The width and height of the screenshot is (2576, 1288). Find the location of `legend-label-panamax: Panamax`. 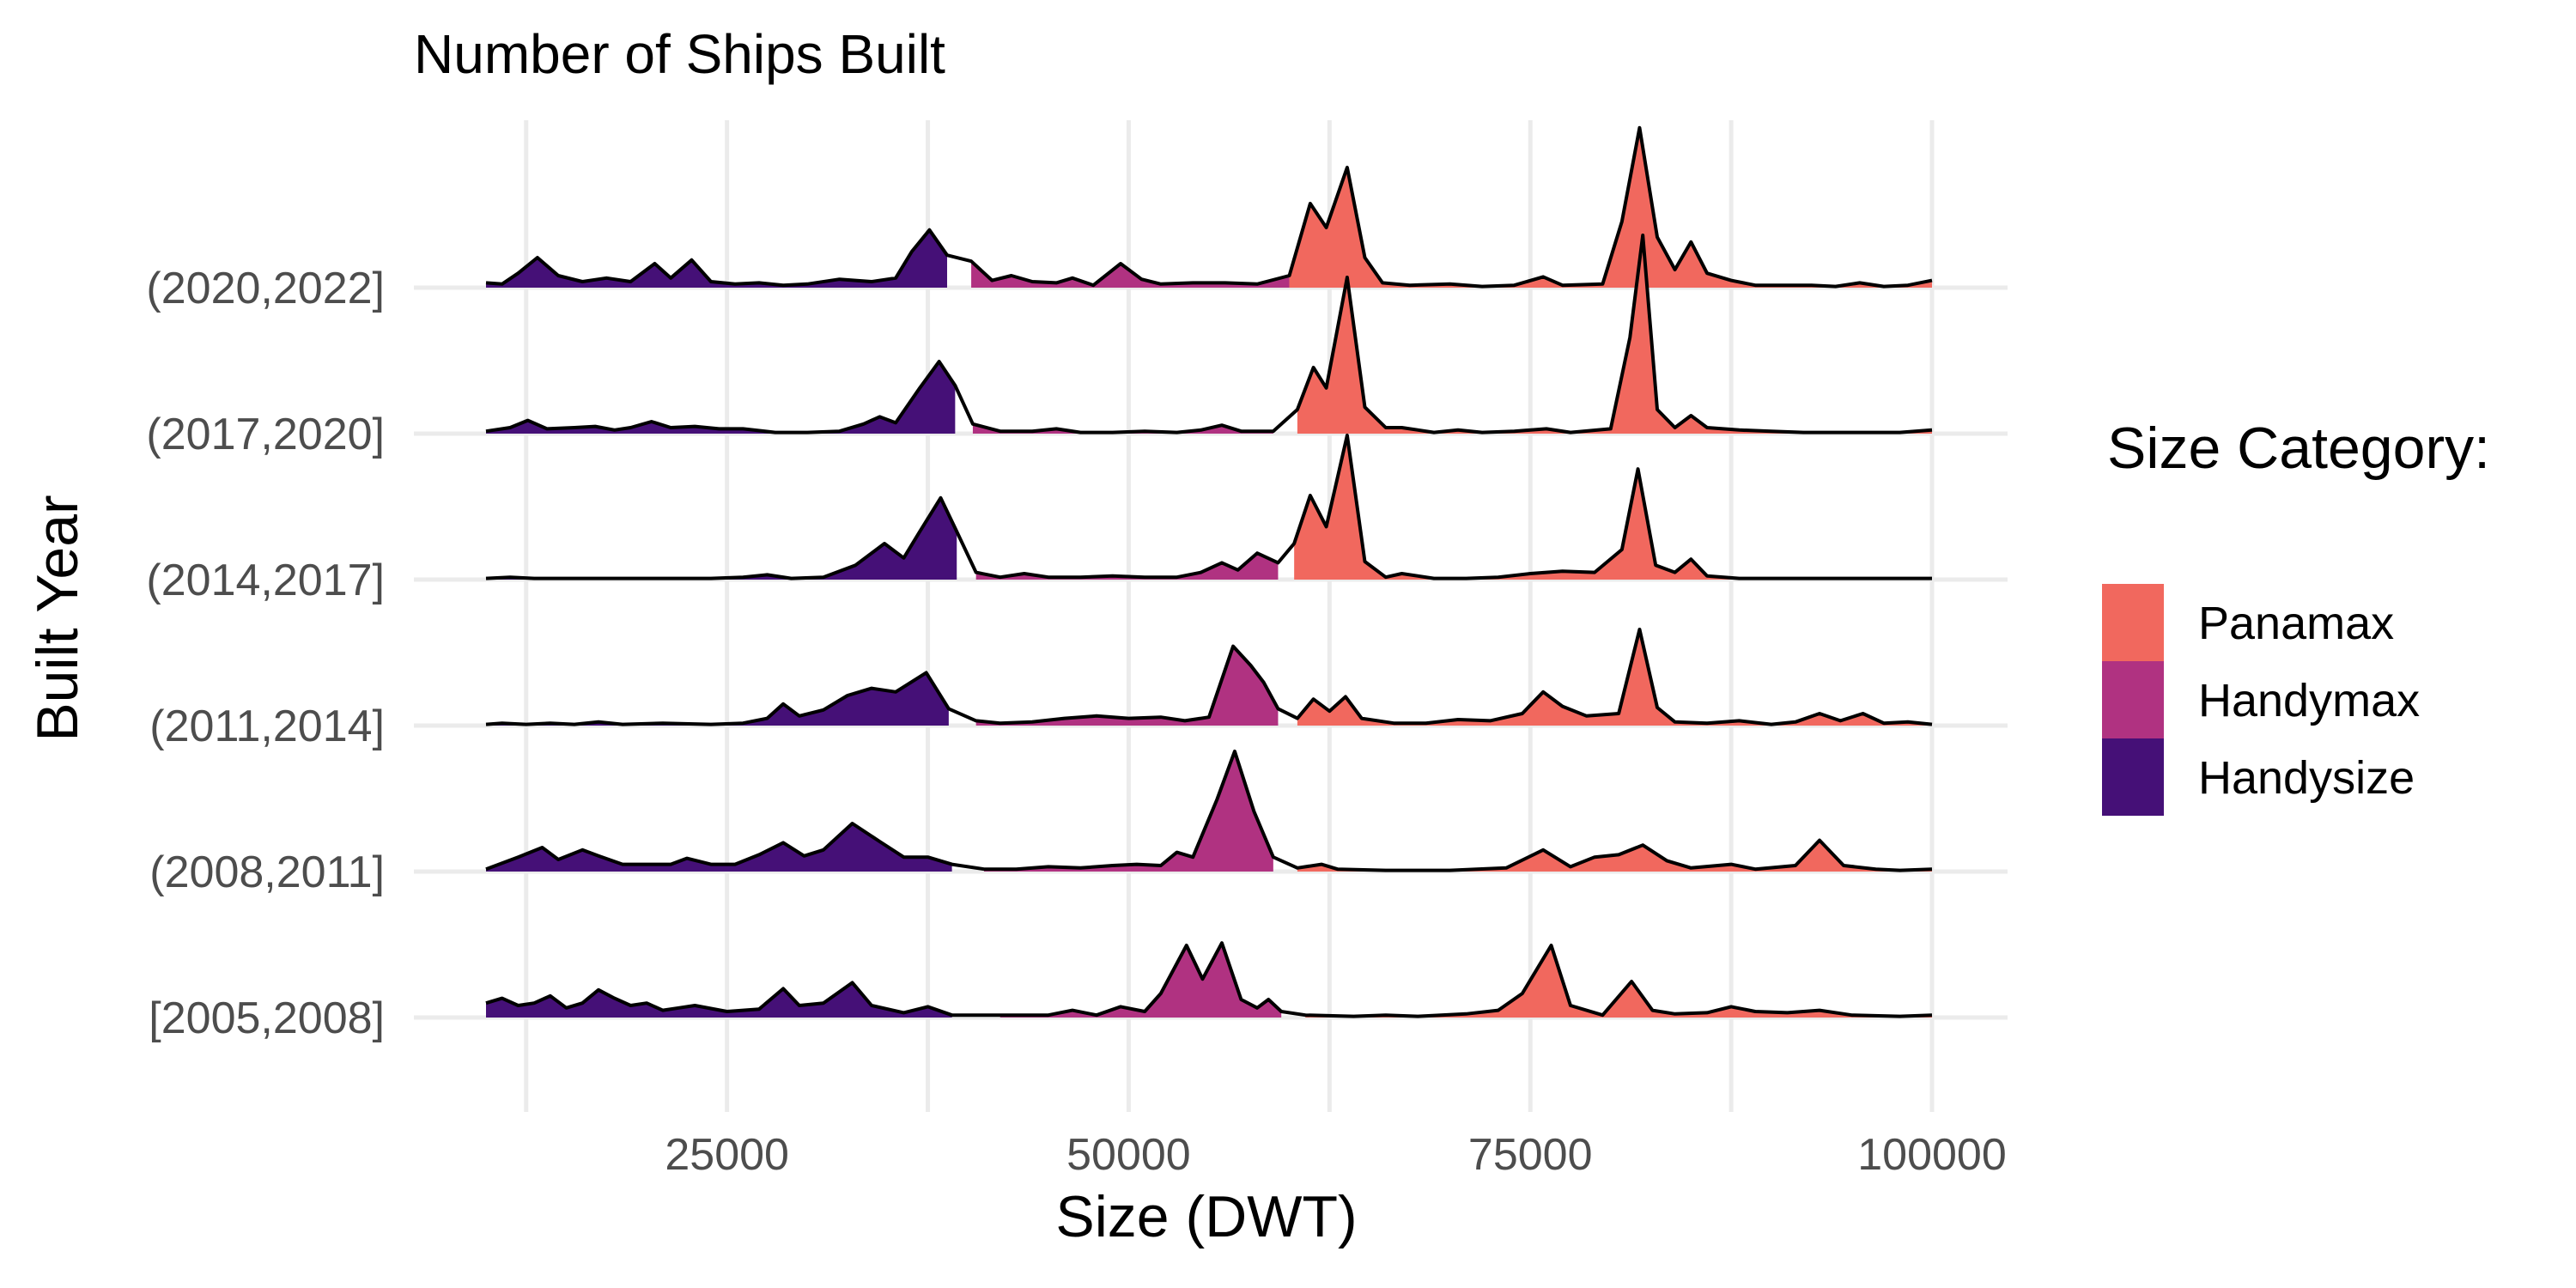

legend-label-panamax: Panamax is located at coordinates (2296, 623).